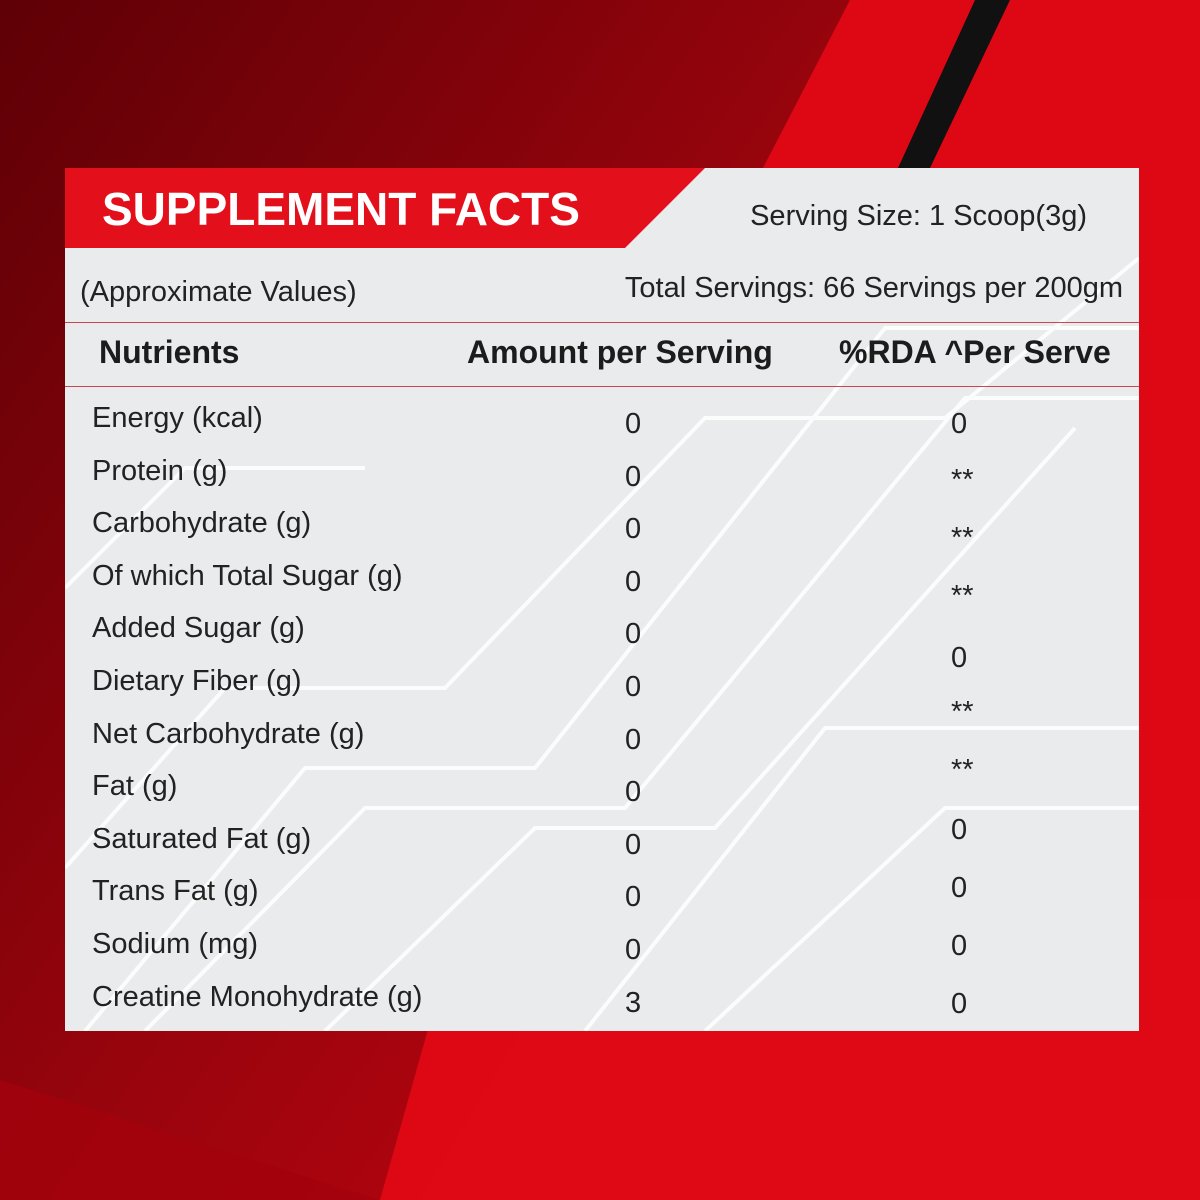 The image size is (1200, 1200). What do you see at coordinates (198, 628) in the screenshot?
I see `nutrient-name: Added Sugar (g)` at bounding box center [198, 628].